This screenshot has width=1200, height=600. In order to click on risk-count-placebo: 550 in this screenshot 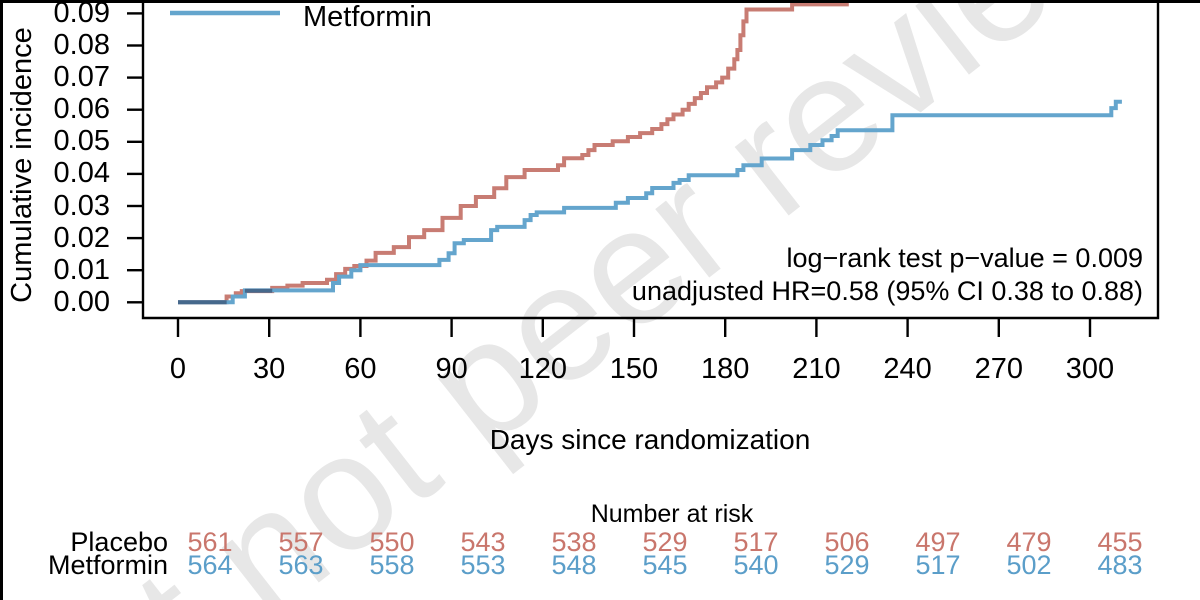, I will do `click(392, 542)`.